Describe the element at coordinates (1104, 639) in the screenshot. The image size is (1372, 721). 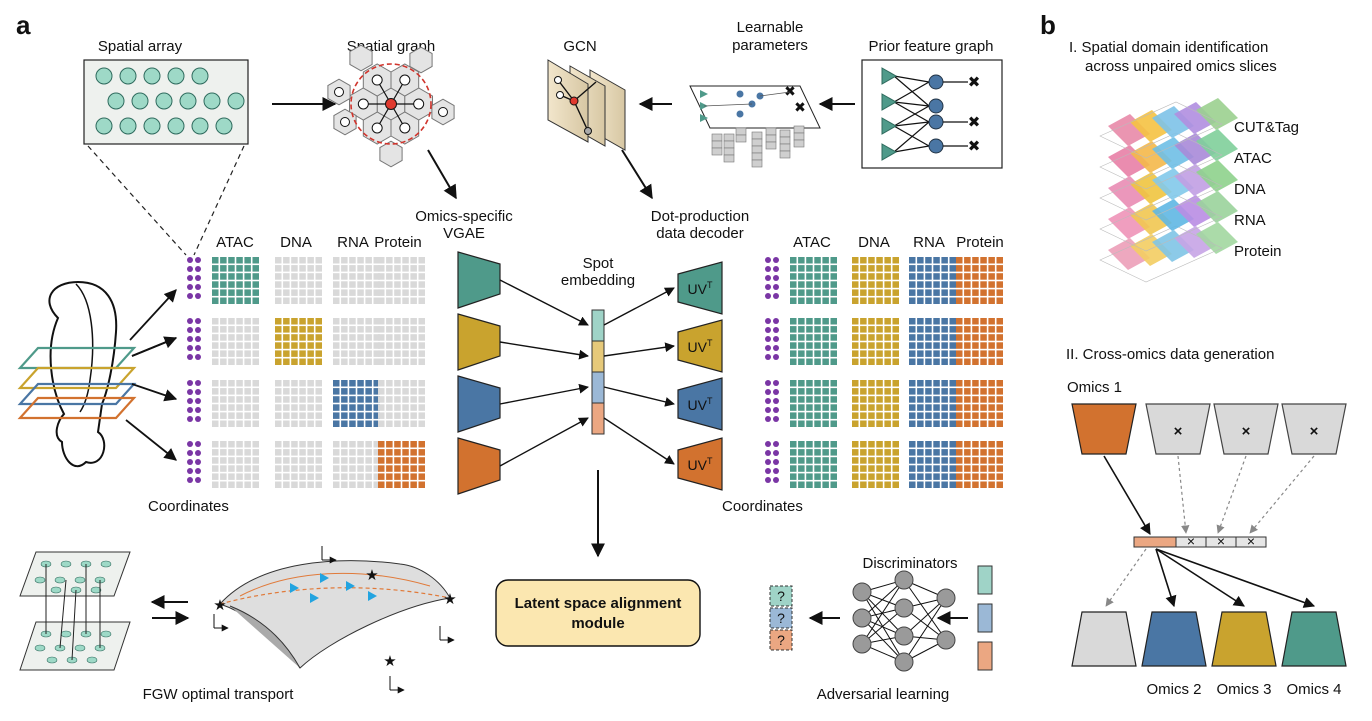
I see `output-decoder` at that location.